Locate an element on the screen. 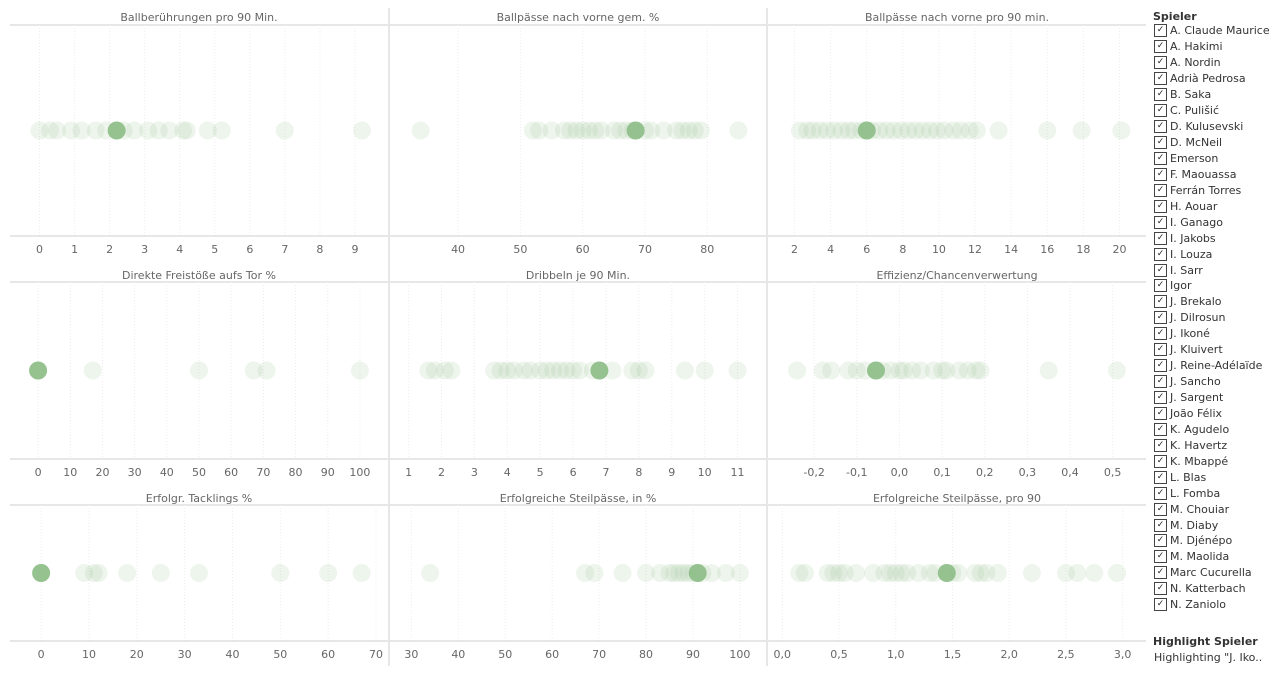 This screenshot has width=1280, height=674. legend-item: ✓ N. Zaniolo is located at coordinates (1216, 605).